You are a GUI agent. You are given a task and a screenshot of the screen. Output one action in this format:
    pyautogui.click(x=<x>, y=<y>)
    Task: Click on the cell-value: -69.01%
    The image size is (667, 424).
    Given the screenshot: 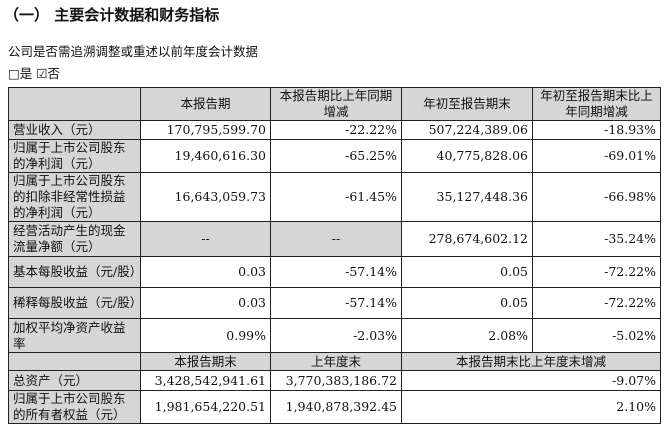 What is the action you would take?
    pyautogui.click(x=596, y=156)
    